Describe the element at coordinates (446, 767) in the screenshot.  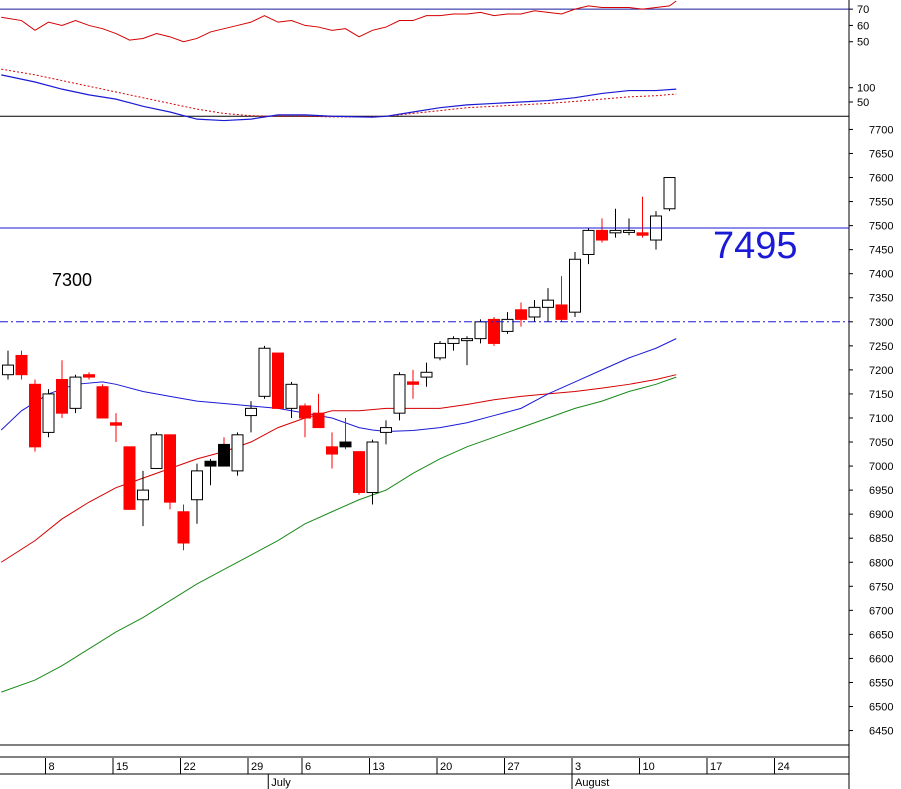
I see `date-tick-label: 20` at that location.